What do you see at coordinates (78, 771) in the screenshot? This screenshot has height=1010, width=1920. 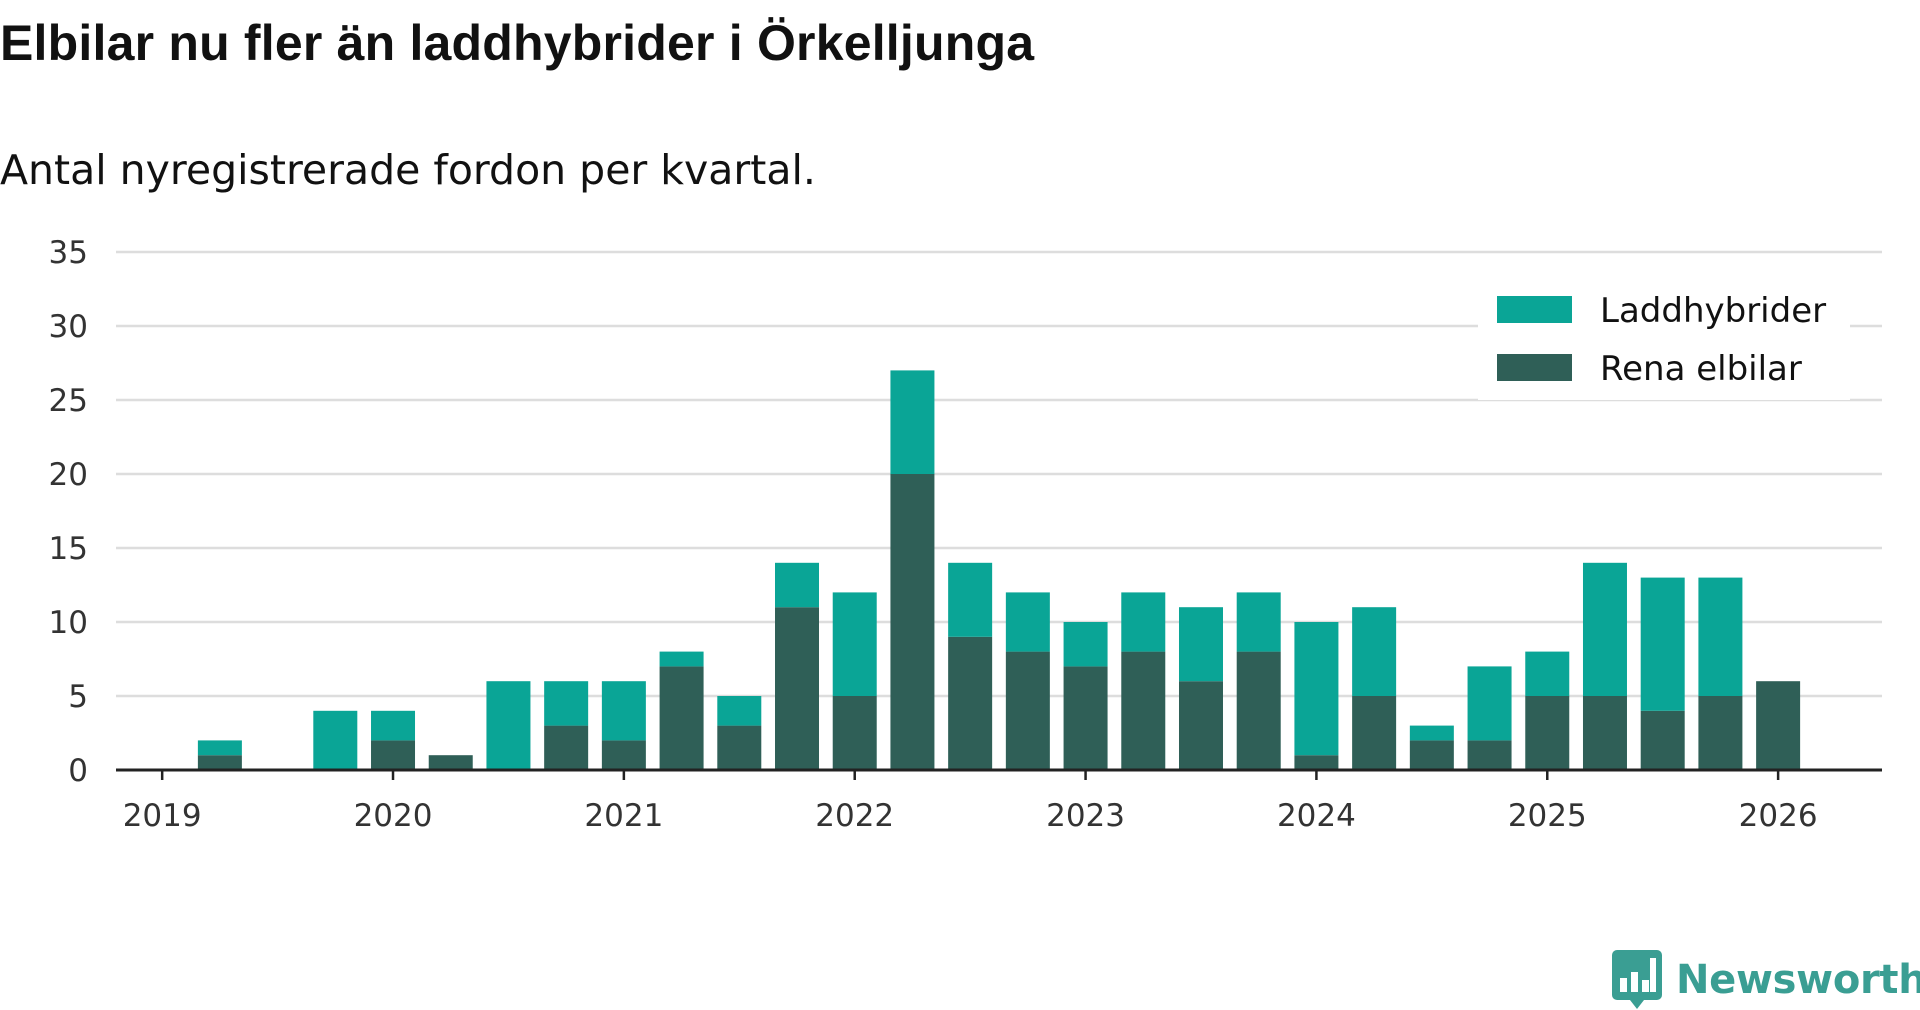 I see `y-tick-label-0: 0` at bounding box center [78, 771].